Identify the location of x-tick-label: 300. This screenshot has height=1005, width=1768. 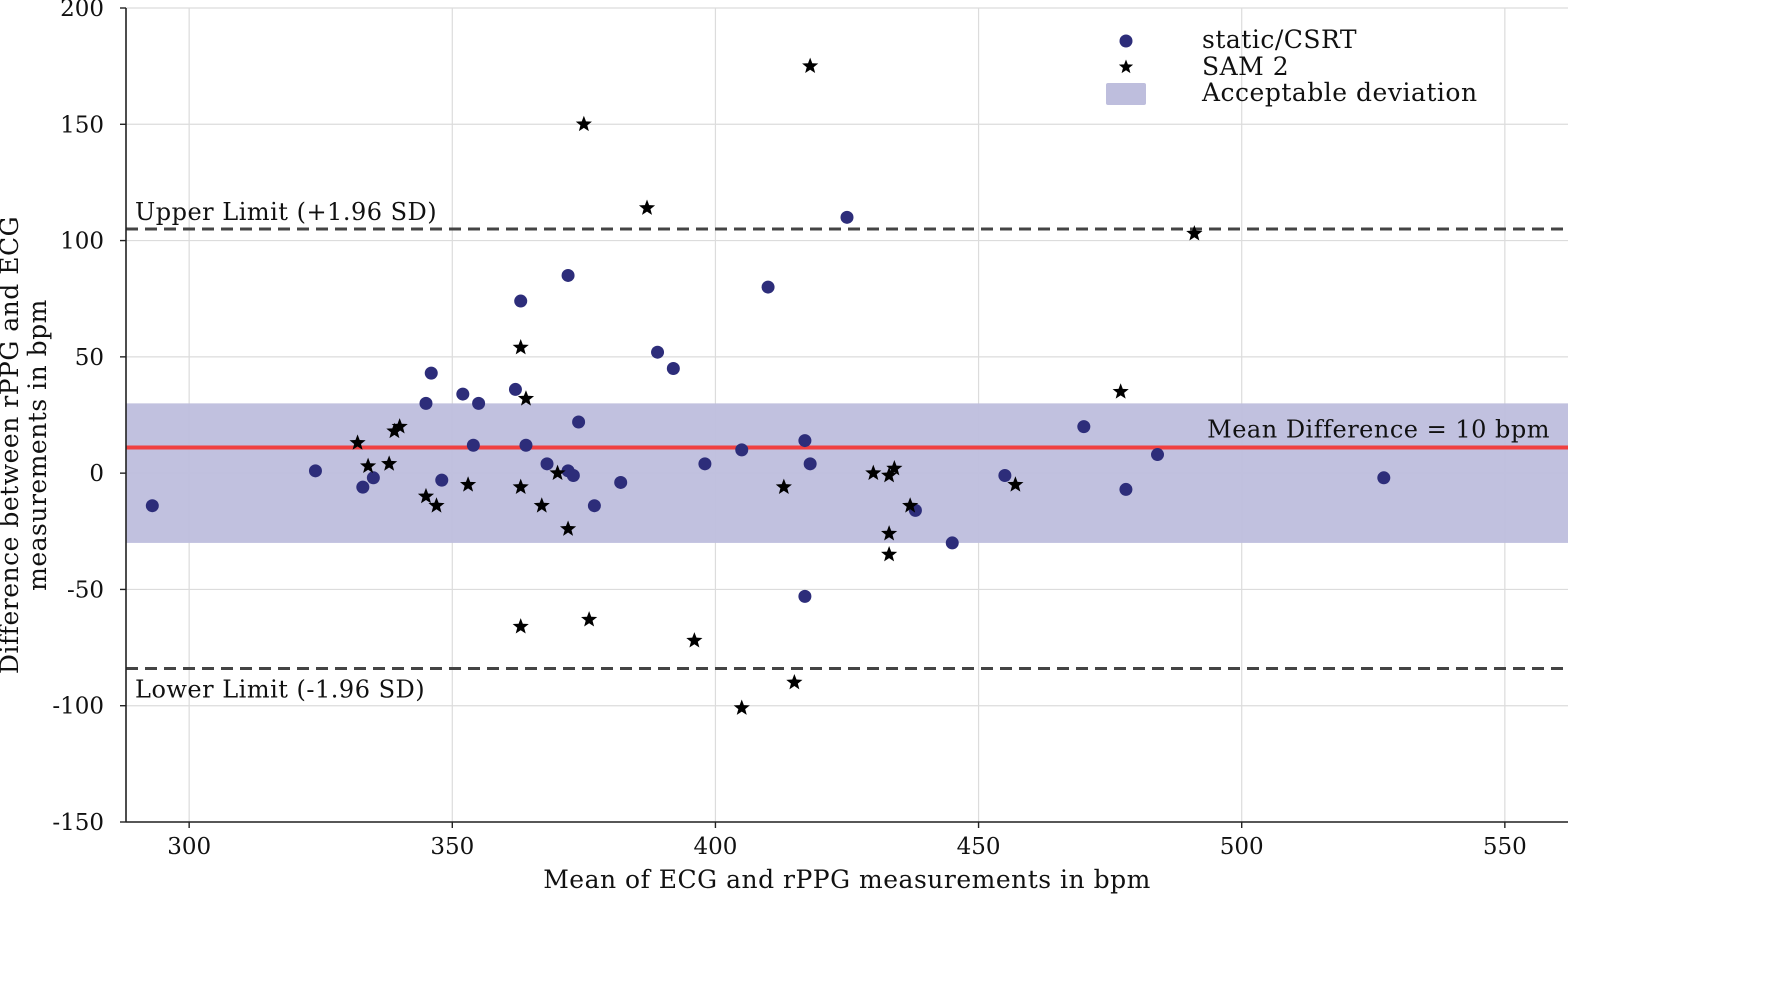
(189, 847).